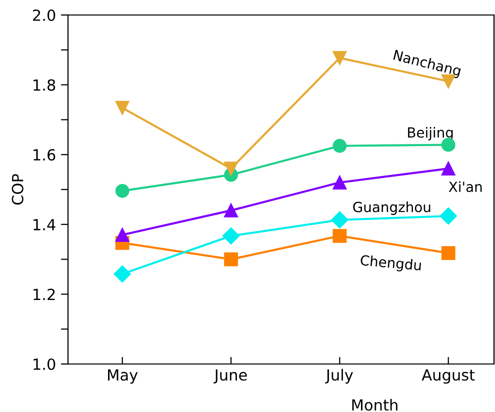 This screenshot has height=412, width=495. I want to click on series-label: Chengdu, so click(391, 264).